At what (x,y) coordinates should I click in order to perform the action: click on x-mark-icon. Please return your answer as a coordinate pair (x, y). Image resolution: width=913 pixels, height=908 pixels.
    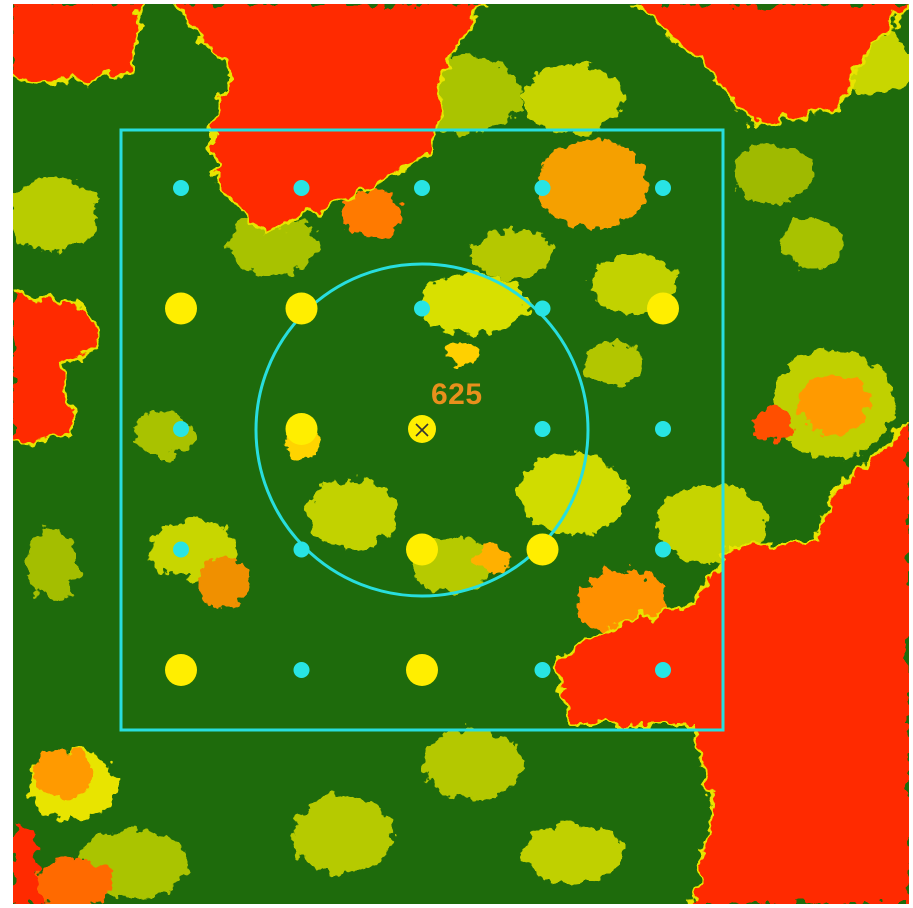
    Looking at the image, I should click on (422, 430).